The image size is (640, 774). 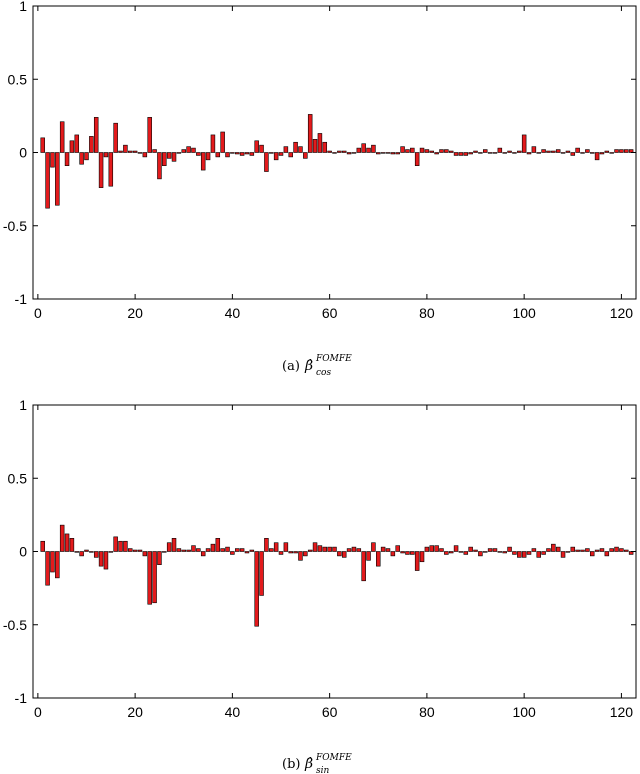 I want to click on panel-b-caption-label: (b), so click(x=291, y=764).